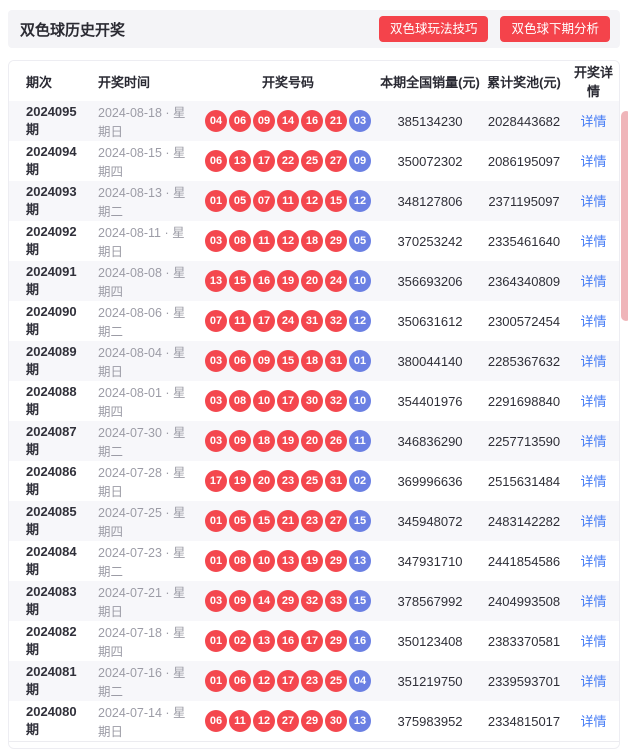  Describe the element at coordinates (142, 562) in the screenshot. I see `draw-date-cell: 2024-07-23 · 星期二` at that location.